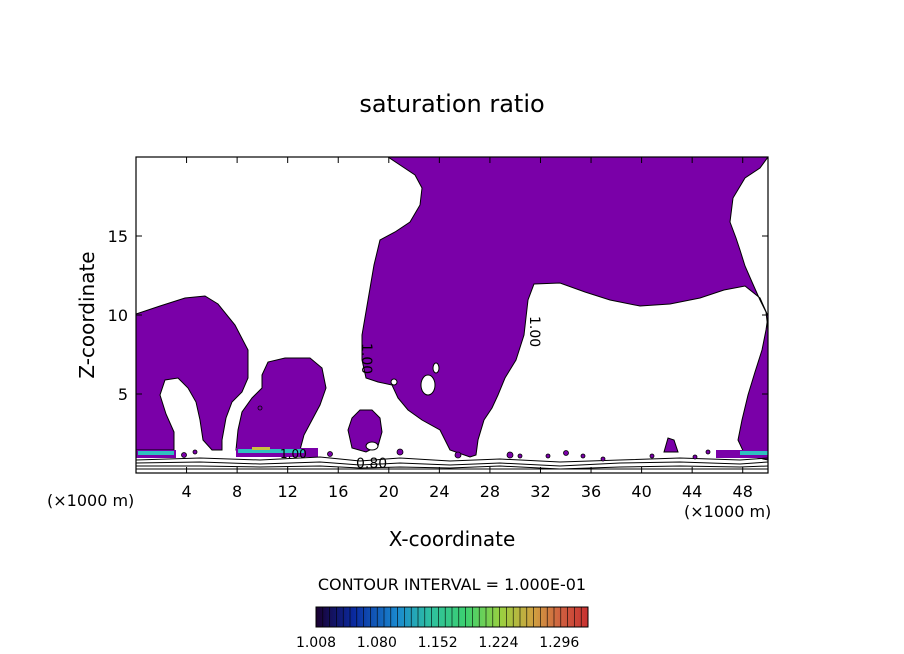 This screenshot has height=654, width=904. What do you see at coordinates (591, 491) in the screenshot?
I see `x-tick-label: 36` at bounding box center [591, 491].